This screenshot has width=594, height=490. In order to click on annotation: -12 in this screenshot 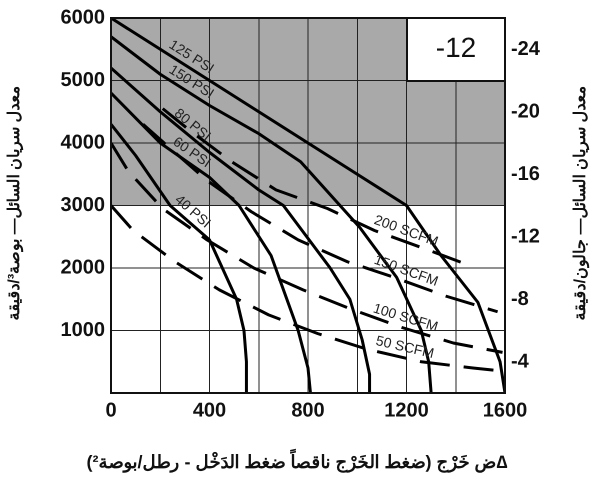, I will do `click(456, 48)`.